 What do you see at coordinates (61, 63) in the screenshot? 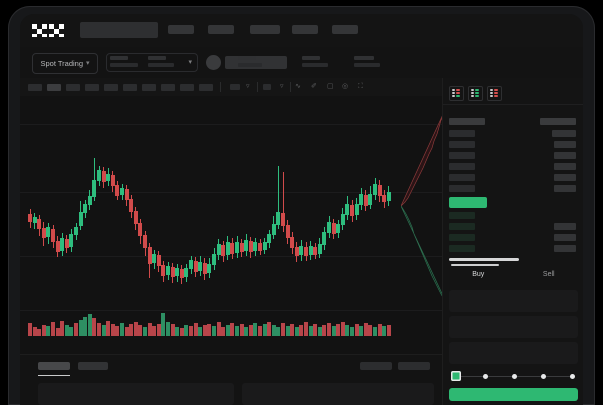
I see `market-type-label: Spot Trading` at bounding box center [61, 63].